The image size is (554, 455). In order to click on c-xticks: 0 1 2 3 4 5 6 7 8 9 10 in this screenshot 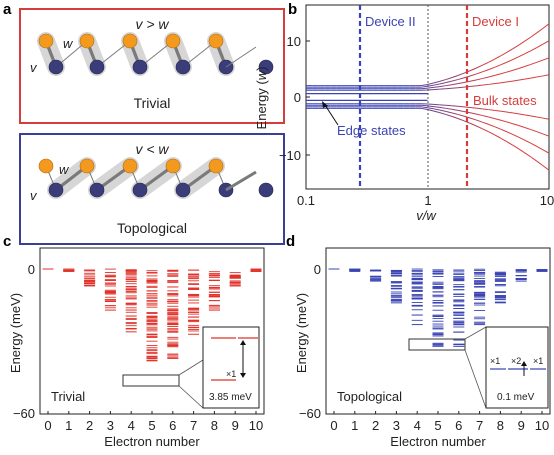, I will do `click(153, 422)`.